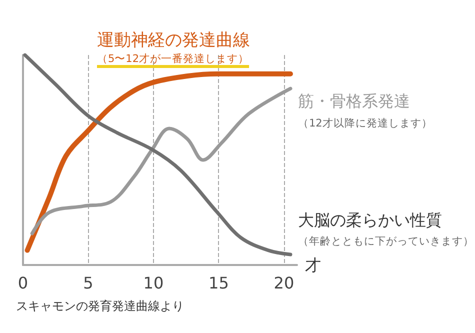 The height and width of the screenshot is (333, 475). Describe the element at coordinates (313, 265) in the screenshot. I see `x-axis-title: 才` at that location.